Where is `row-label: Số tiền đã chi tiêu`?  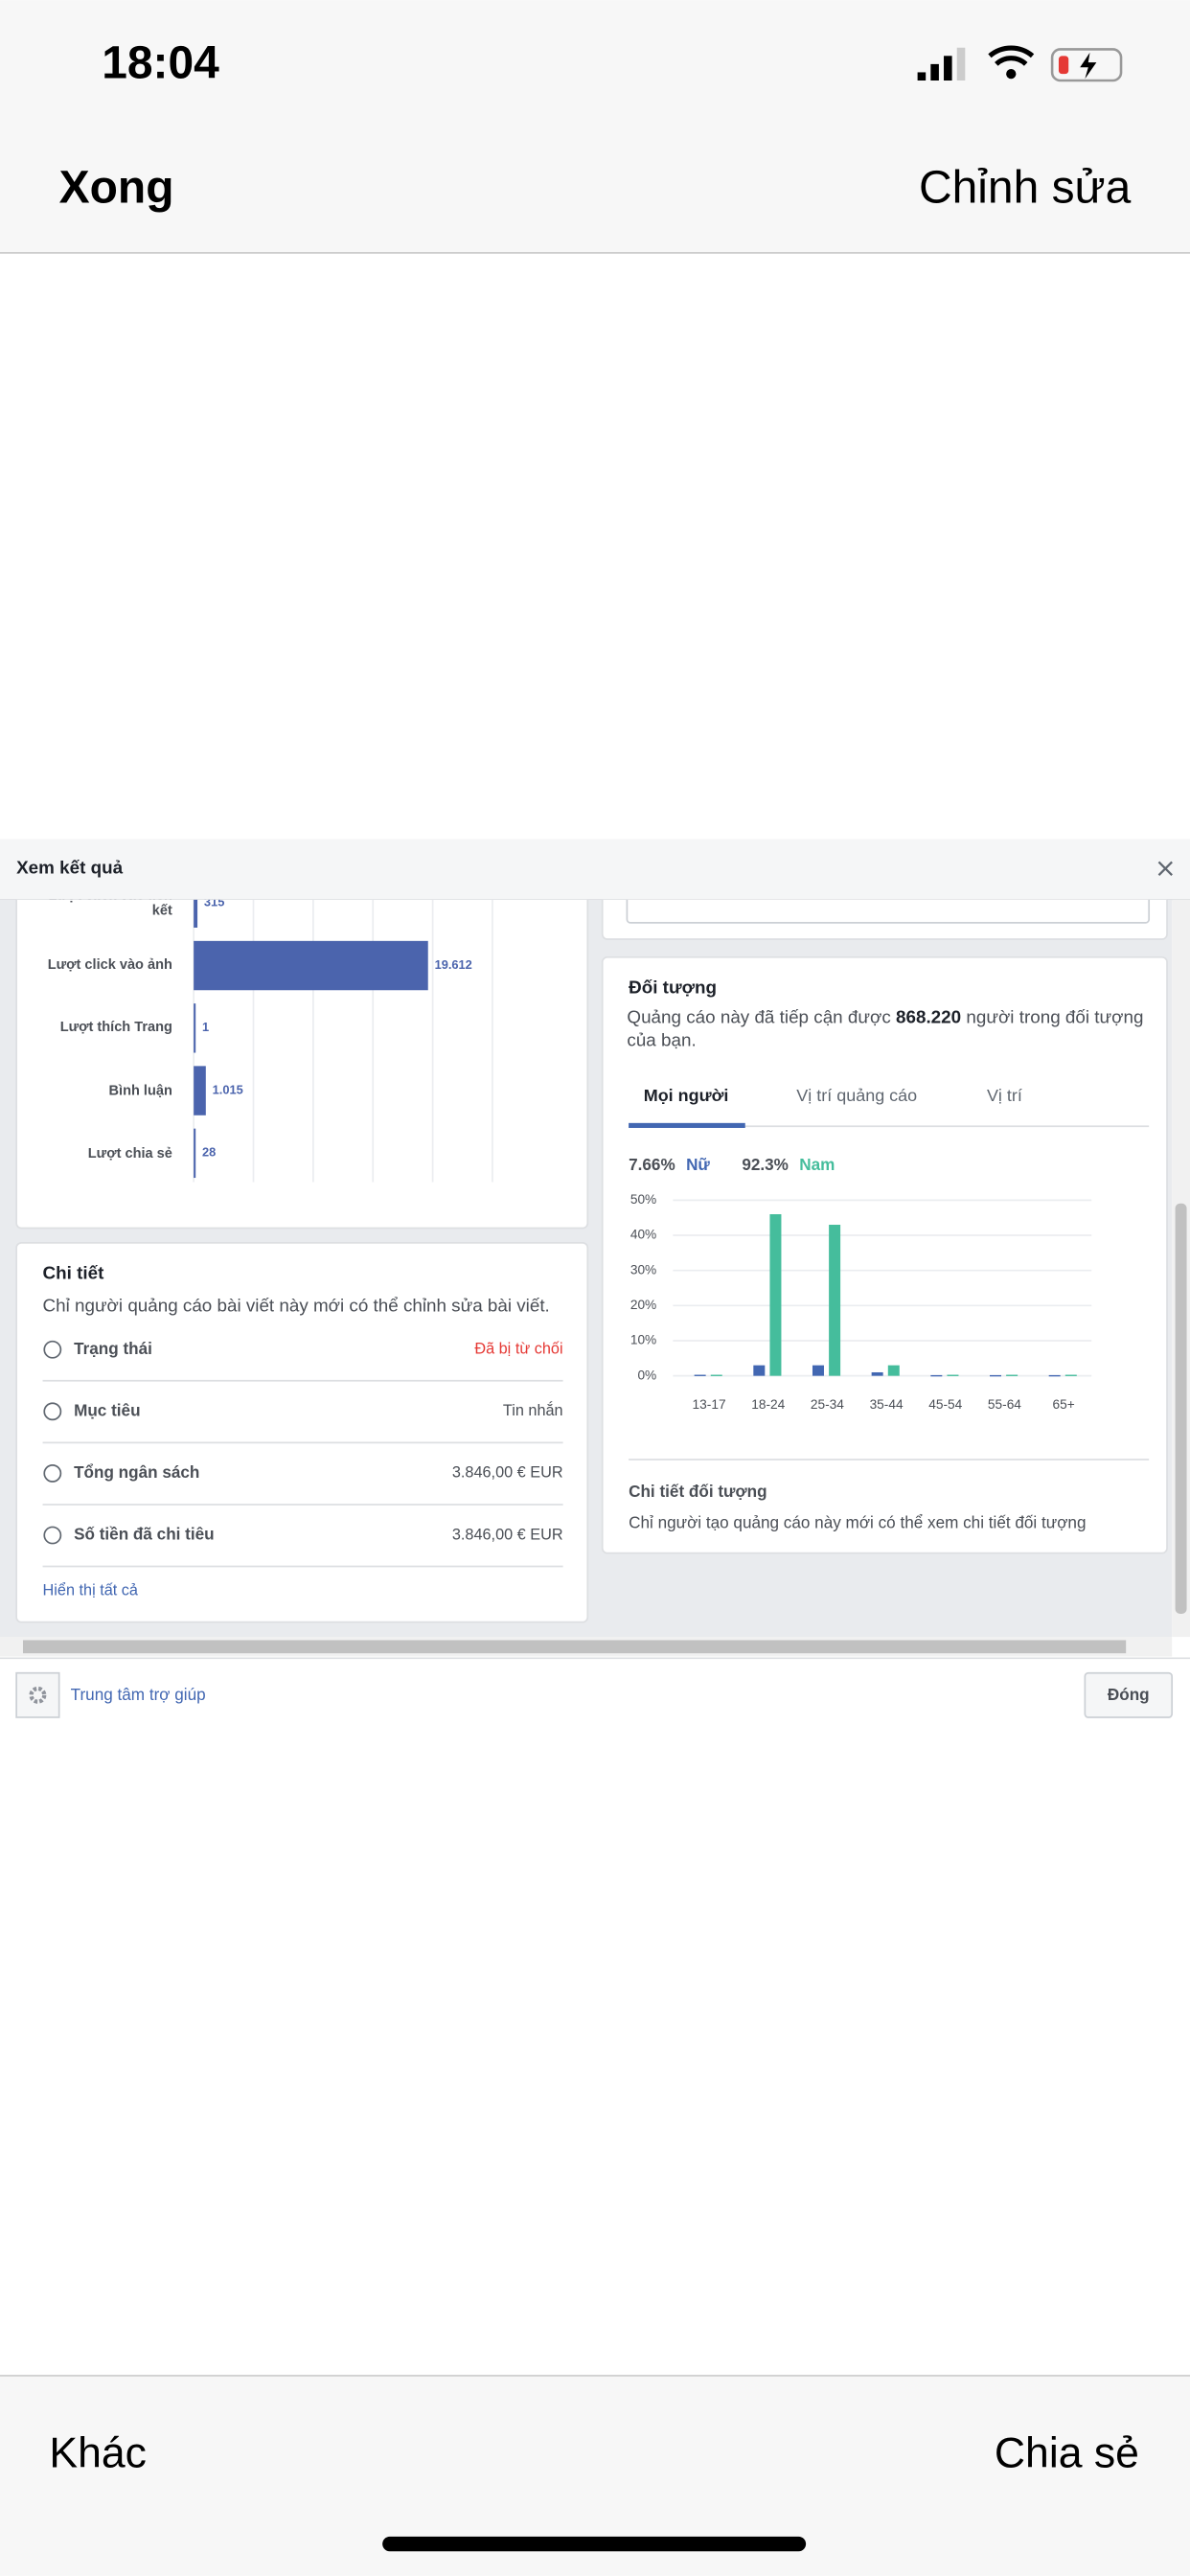
row-label: Số tiền đã chi tiêu is located at coordinates (144, 1534).